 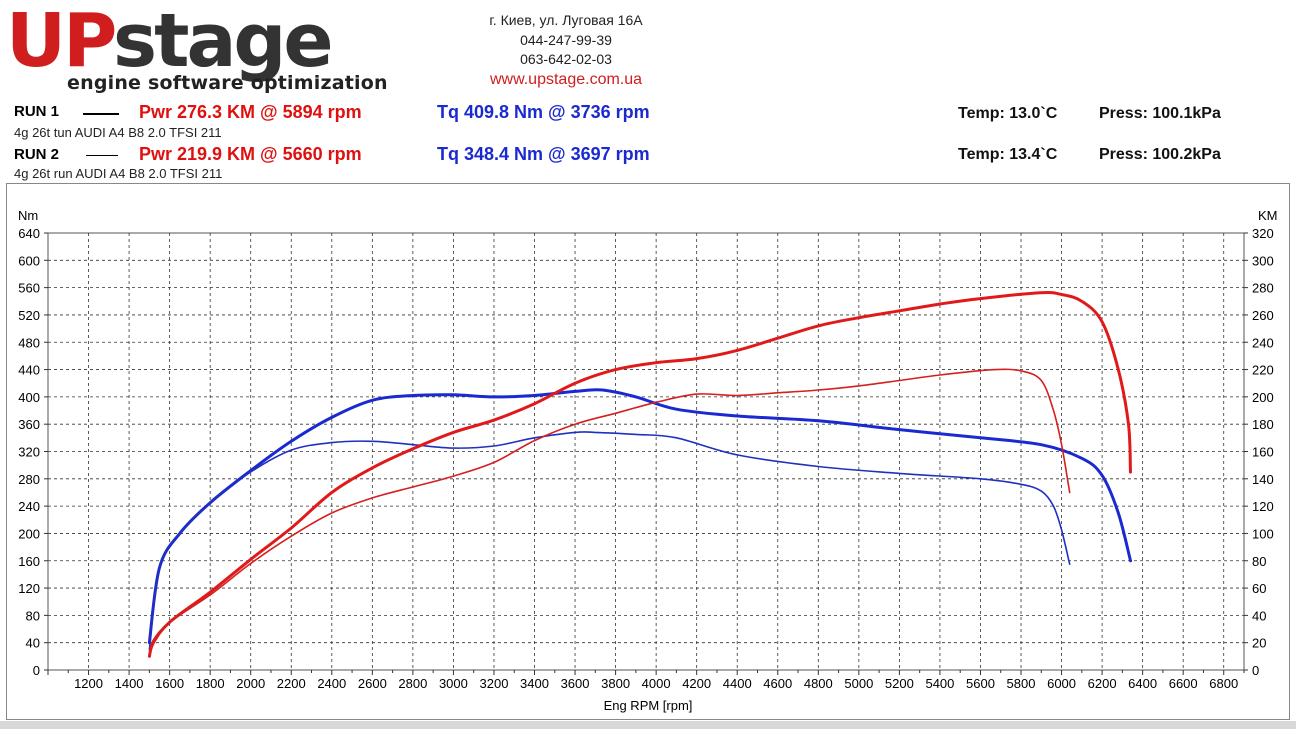 I want to click on x-tick-label: 1800, so click(x=210, y=683).